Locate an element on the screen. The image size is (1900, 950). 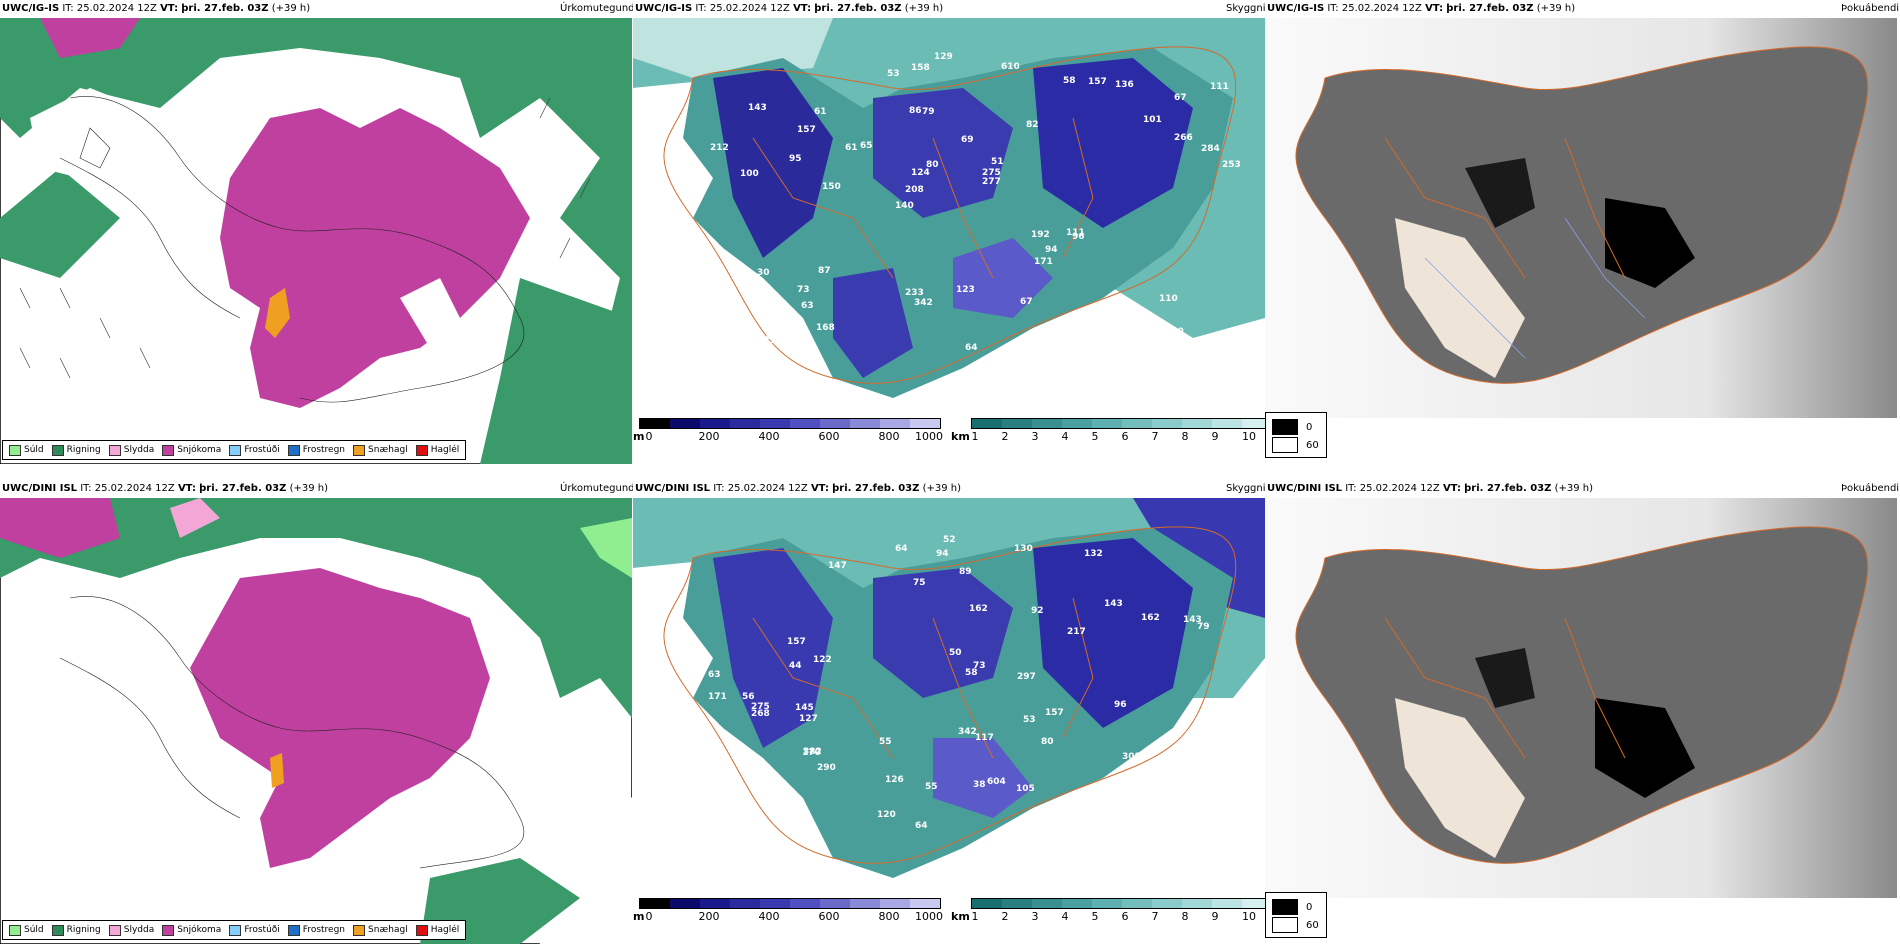
elevation-label: 95 is located at coordinates (795, 159).